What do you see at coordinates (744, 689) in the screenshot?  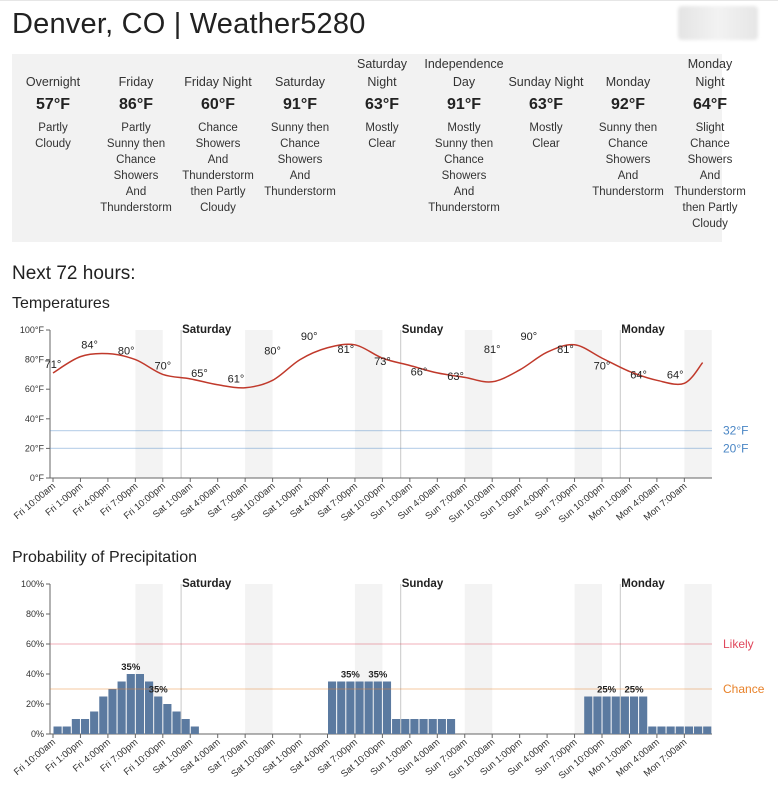 I see `reference-line-label: Chance` at bounding box center [744, 689].